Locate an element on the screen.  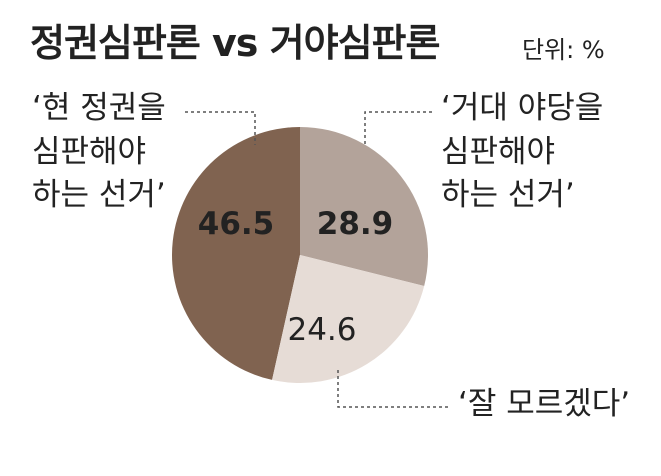
slice-label-1-line-2: 심판해야 is located at coordinates (89, 152).